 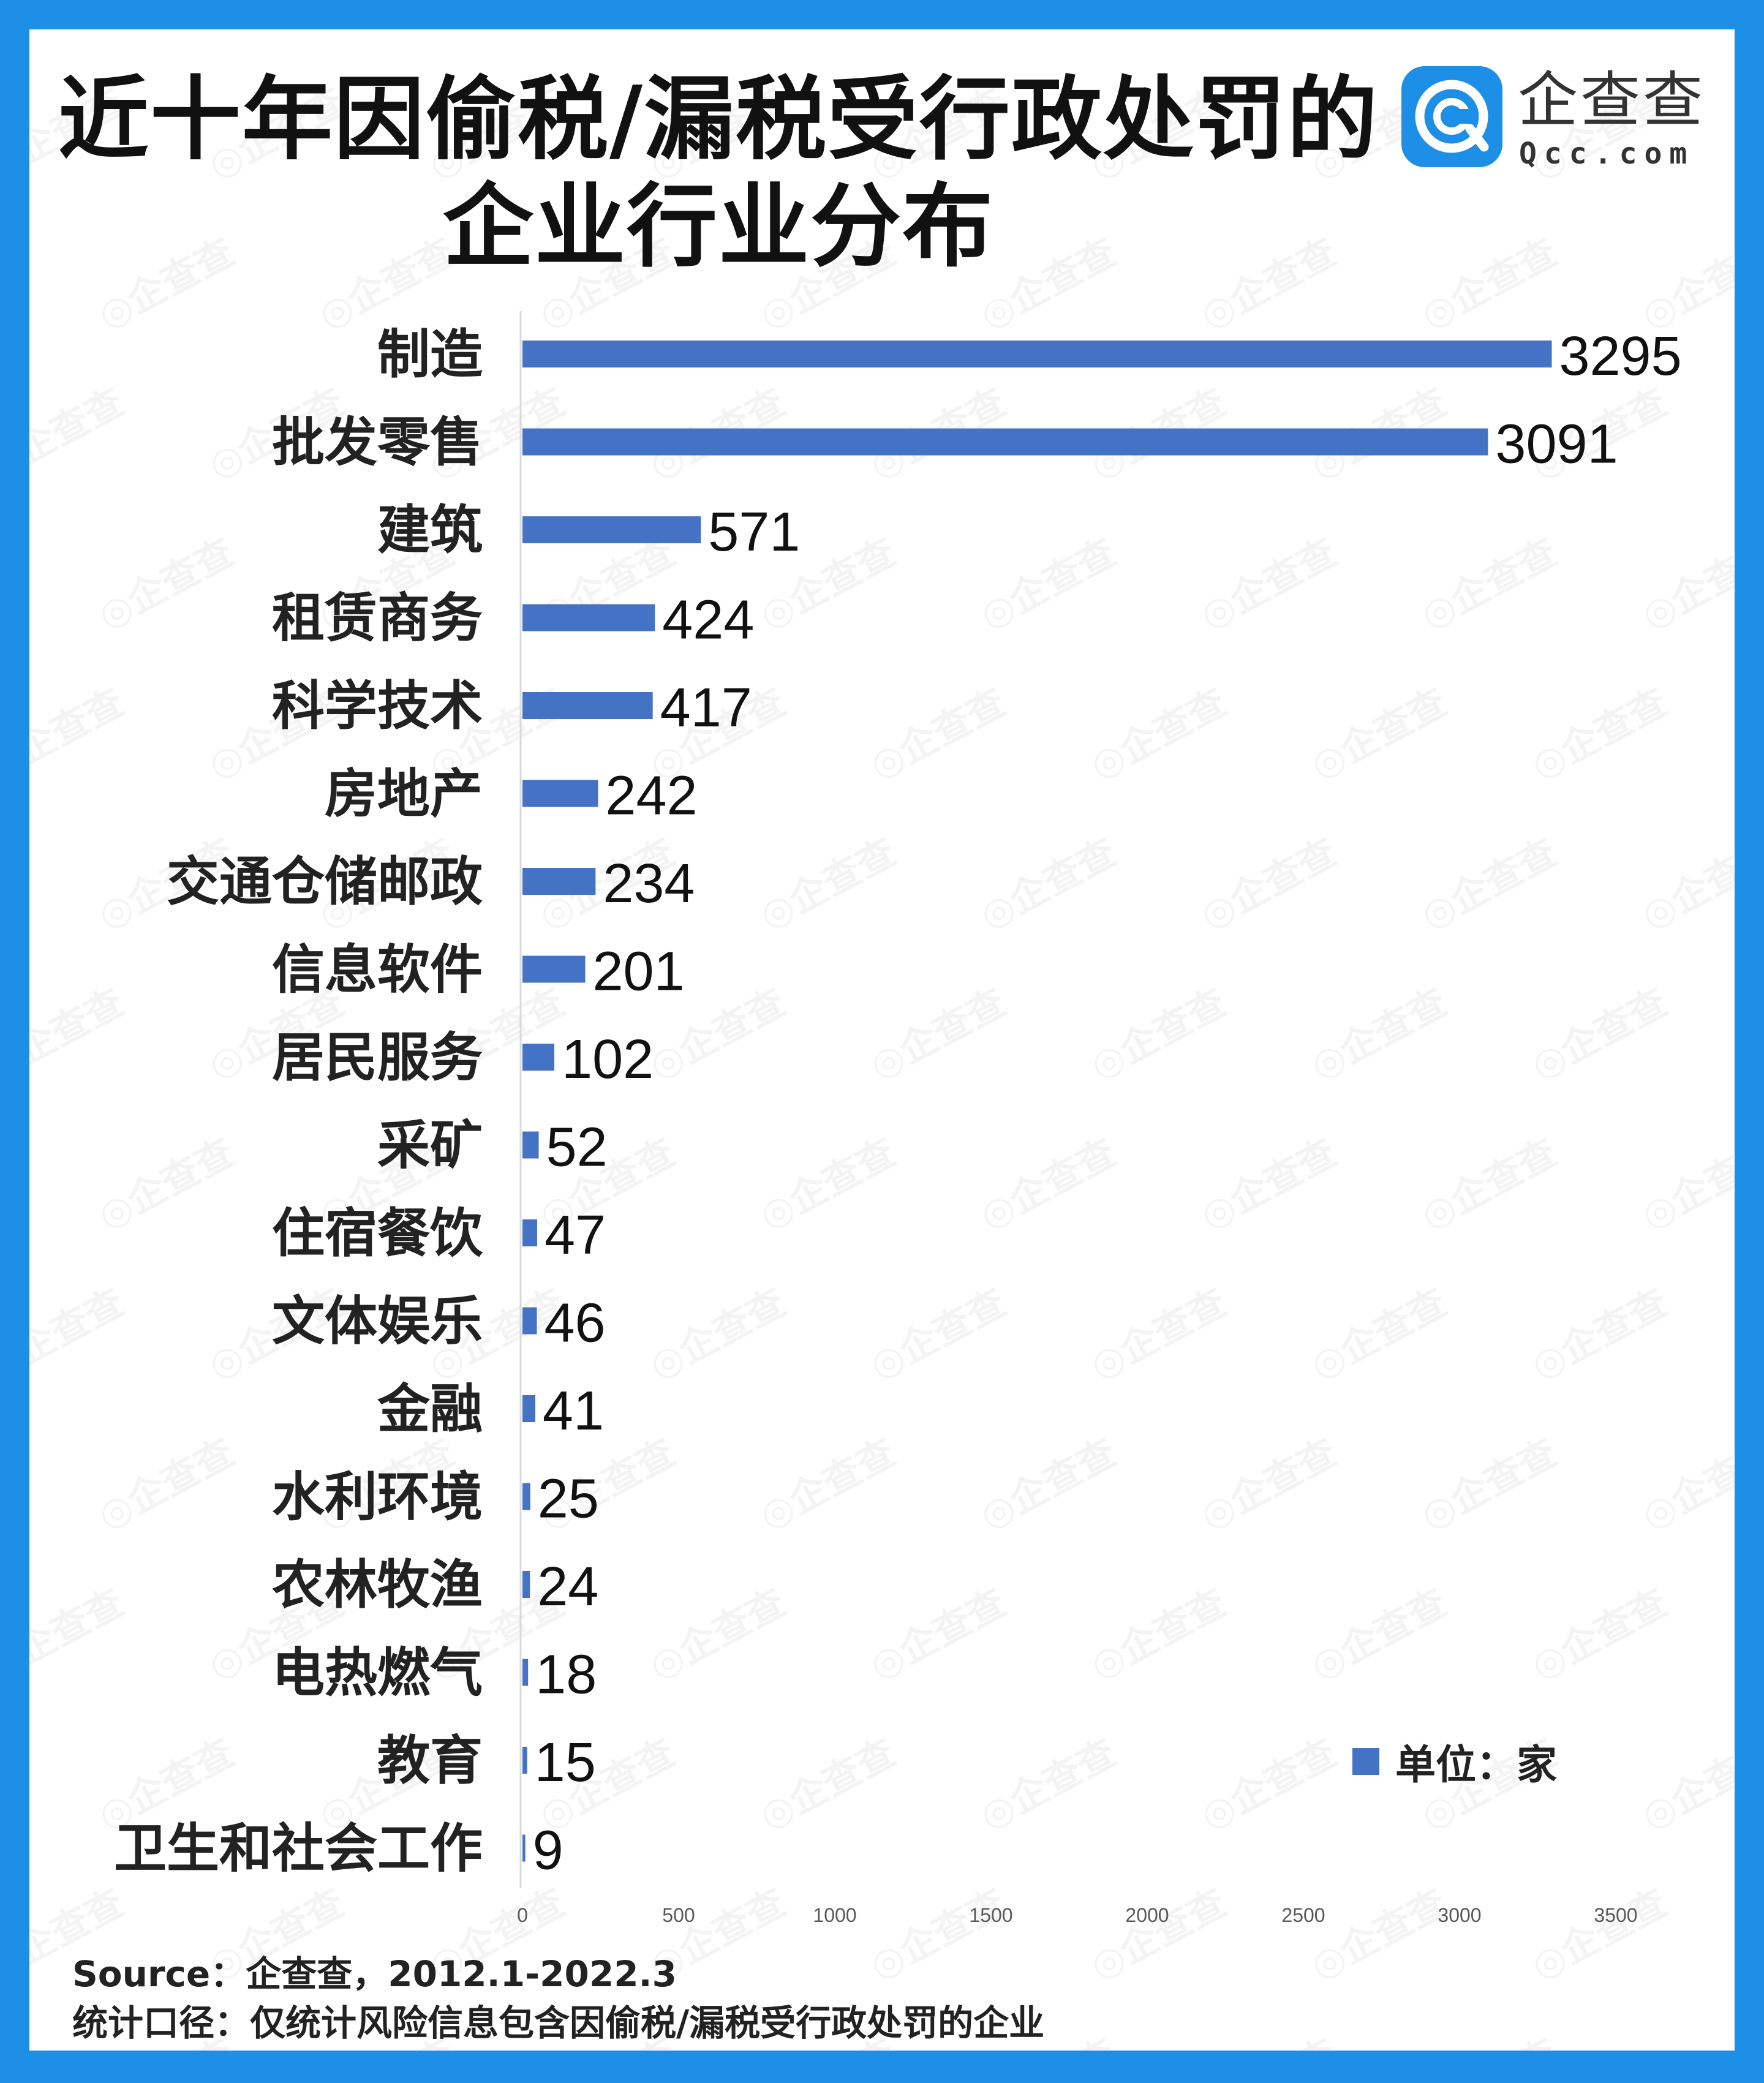 I want to click on title-line-2: 企业行业分布, so click(x=718, y=226).